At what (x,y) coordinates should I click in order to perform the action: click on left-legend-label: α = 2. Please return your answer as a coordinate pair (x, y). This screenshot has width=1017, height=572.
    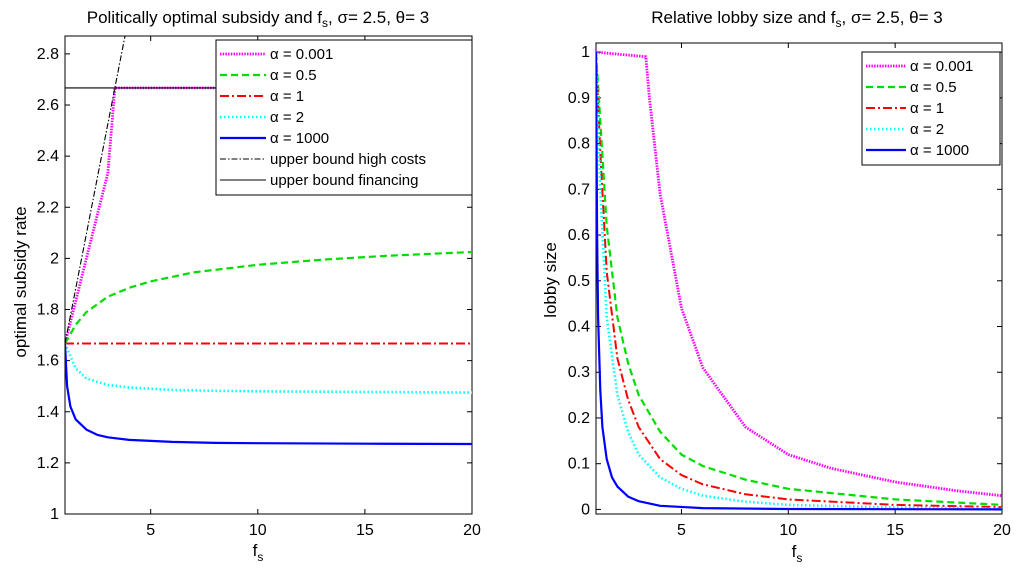
    Looking at the image, I should click on (287, 117).